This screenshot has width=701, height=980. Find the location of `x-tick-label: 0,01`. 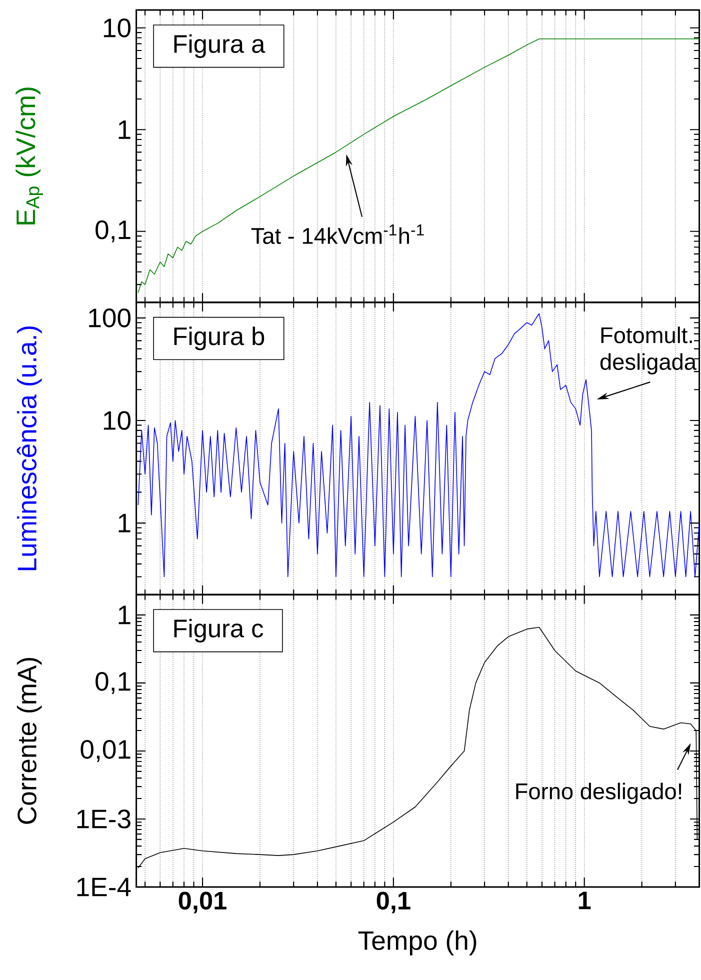

x-tick-label: 0,01 is located at coordinates (202, 903).